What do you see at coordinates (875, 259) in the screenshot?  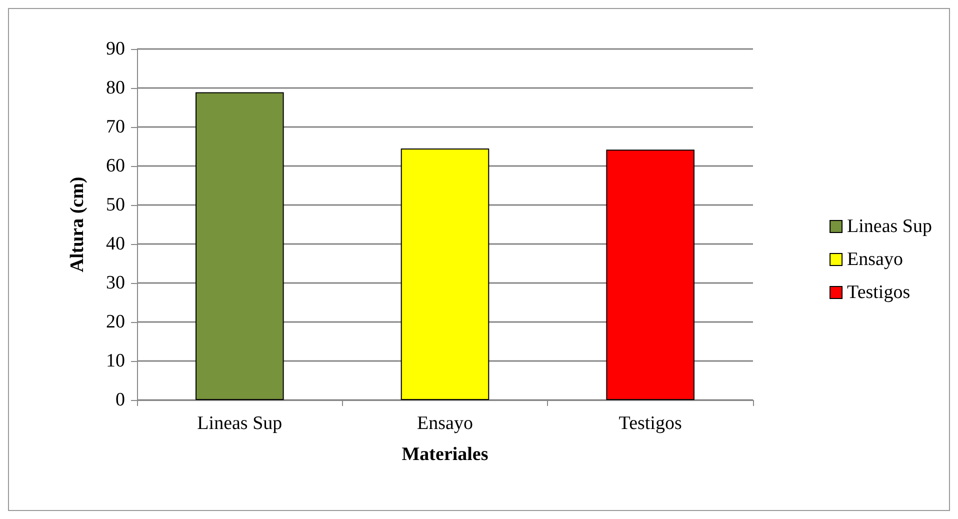 I see `legend-label: Ensayo` at bounding box center [875, 259].